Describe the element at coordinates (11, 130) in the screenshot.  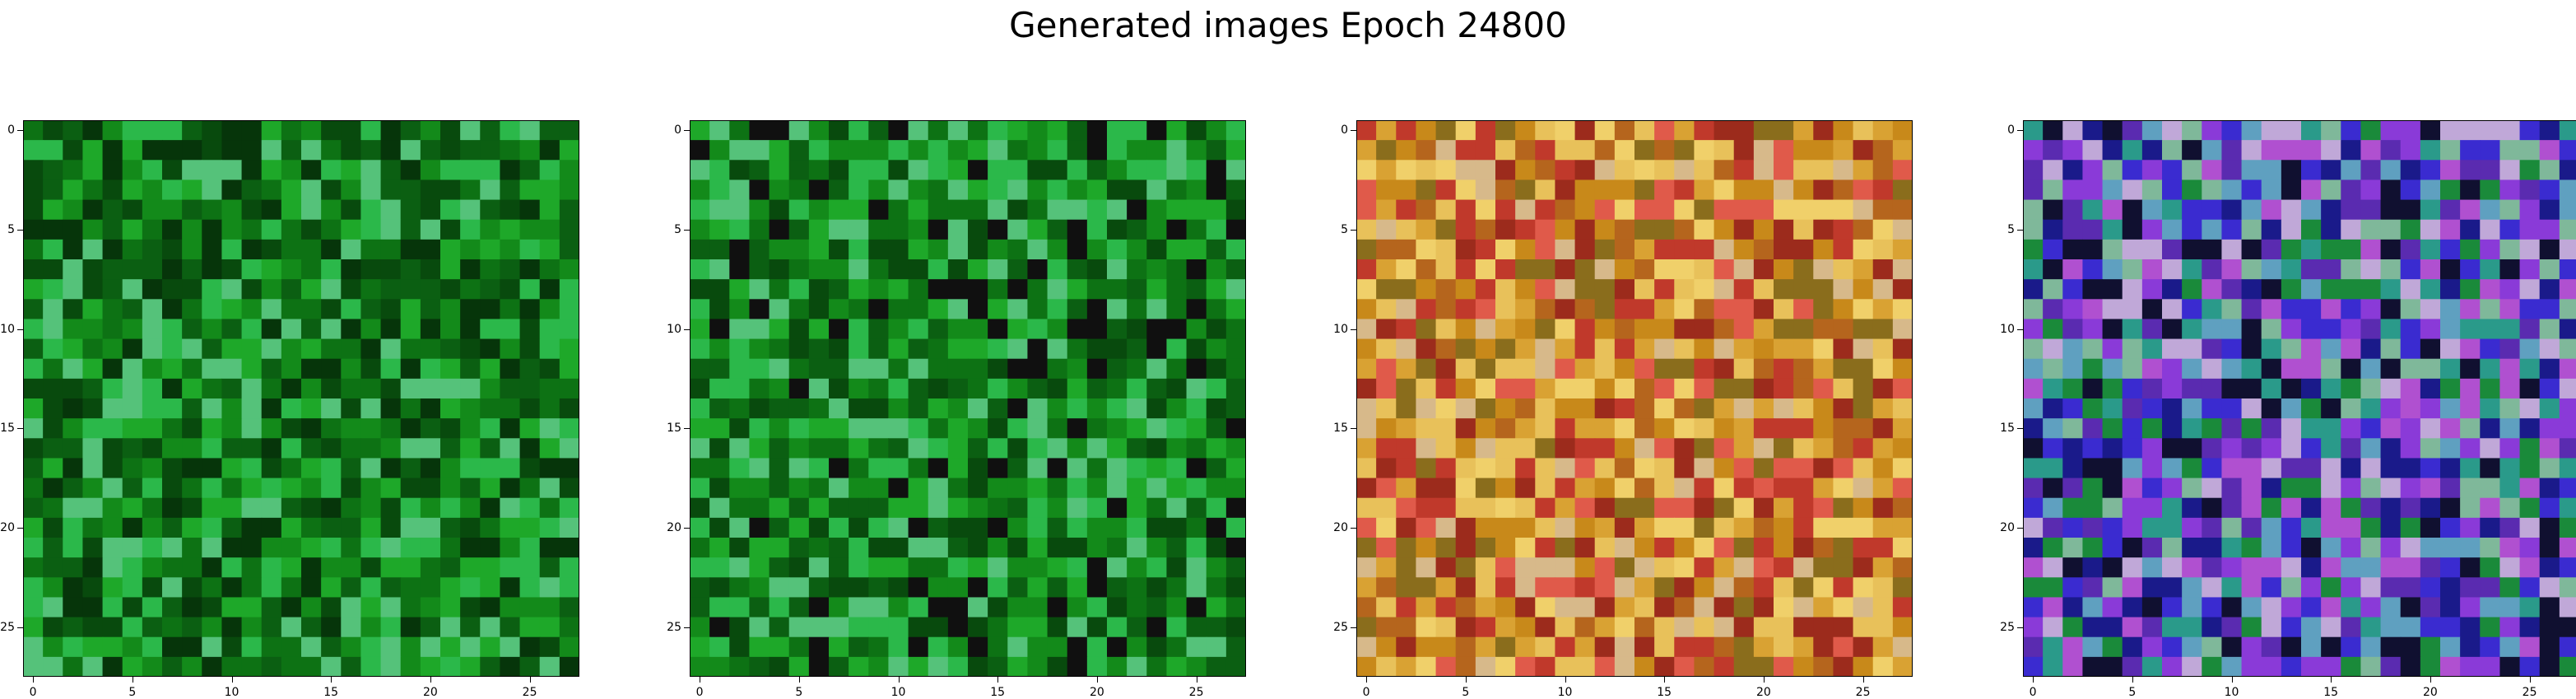
I see `y-tick-label: 0` at that location.